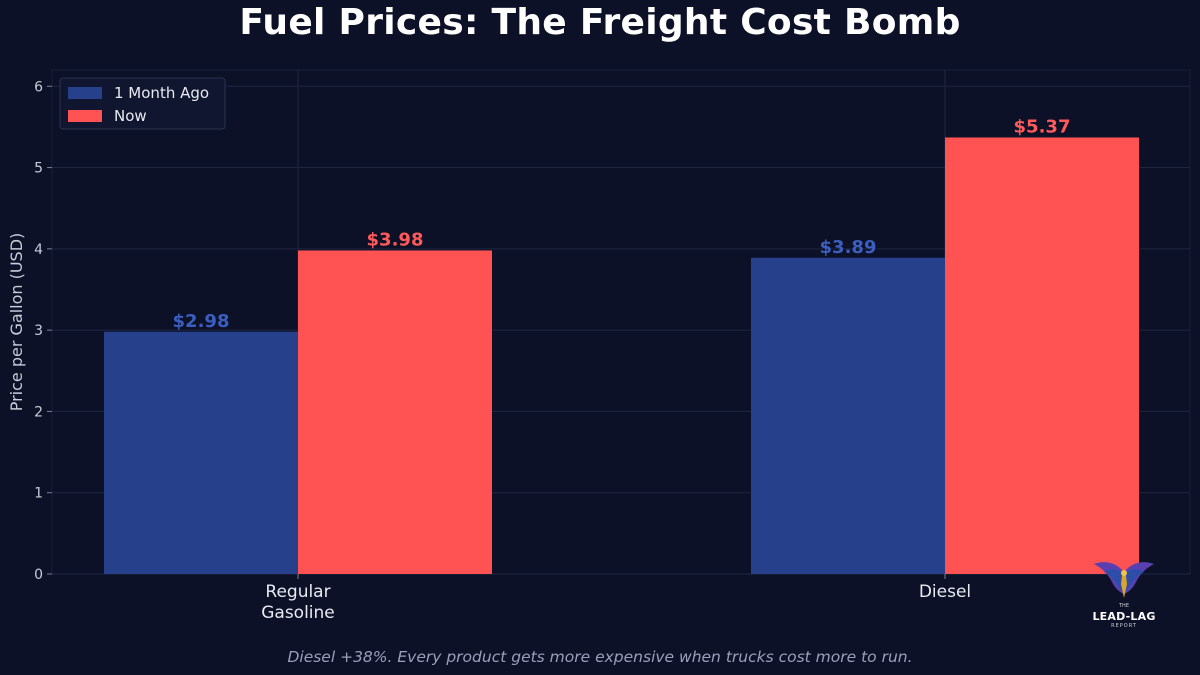 The image size is (1200, 675). I want to click on x-tick-label: Gasoline, so click(298, 613).